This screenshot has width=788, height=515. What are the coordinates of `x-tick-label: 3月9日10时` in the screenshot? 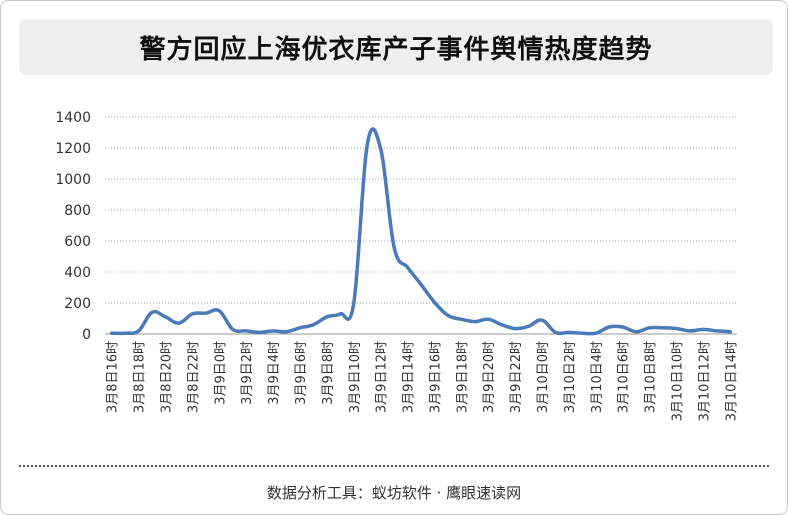 It's located at (355, 377).